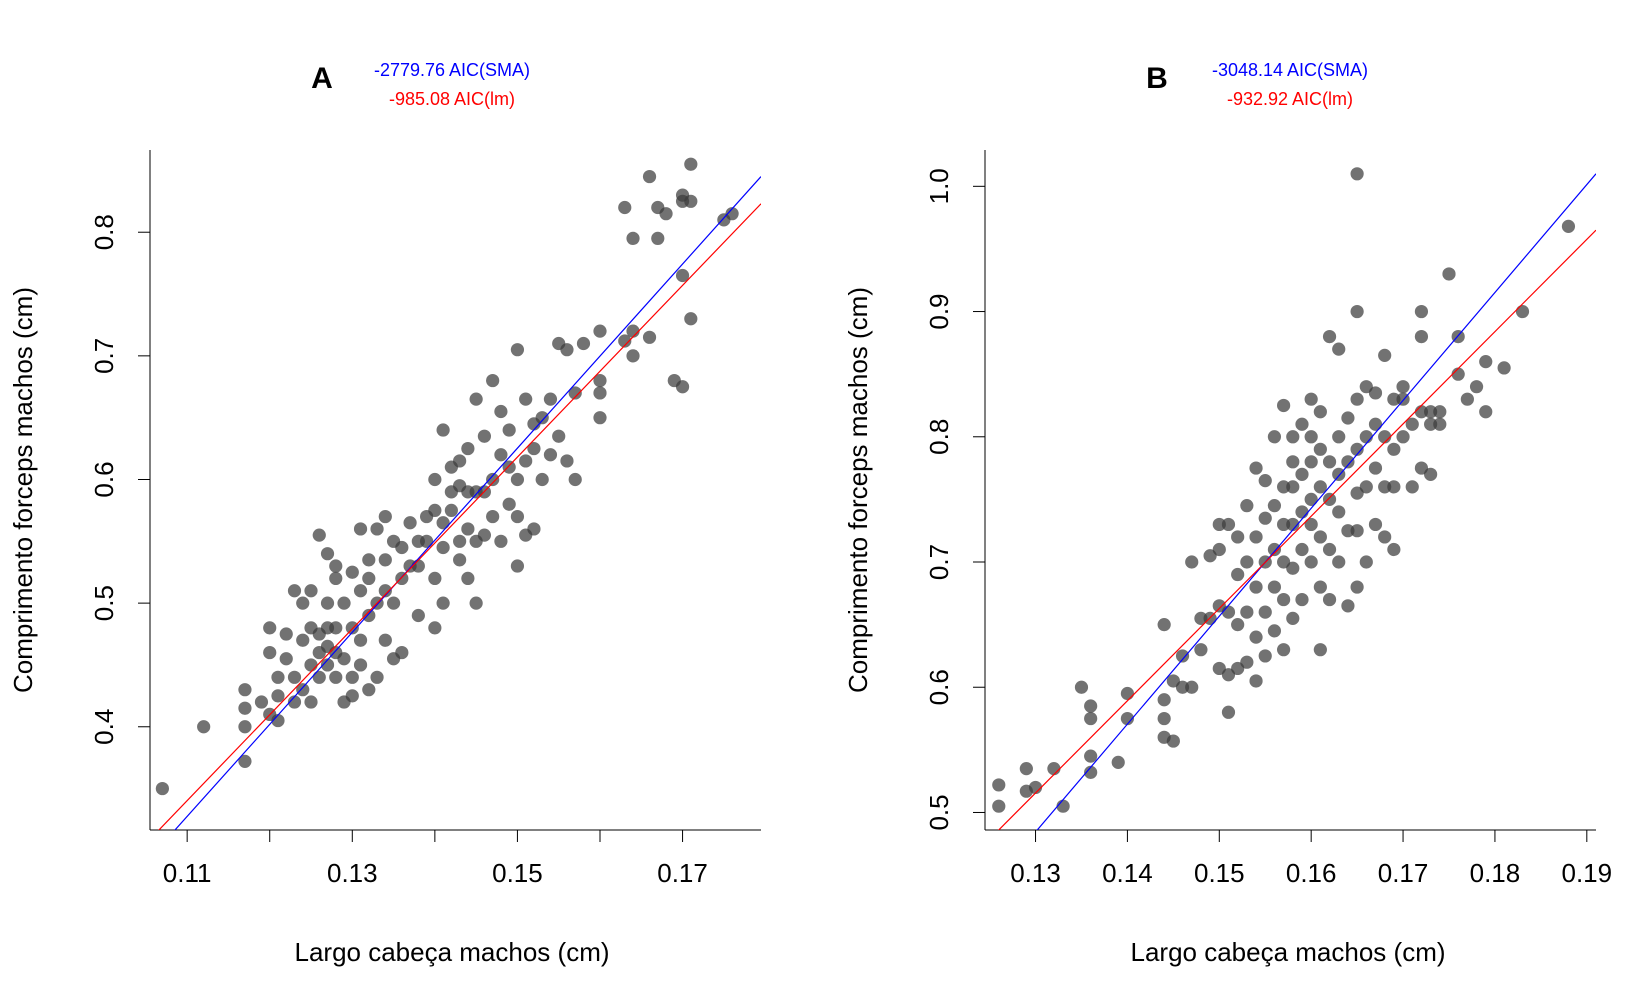 This screenshot has height=1000, width=1650. Describe the element at coordinates (1157, 78) in the screenshot. I see `panel-b-label: B` at that location.